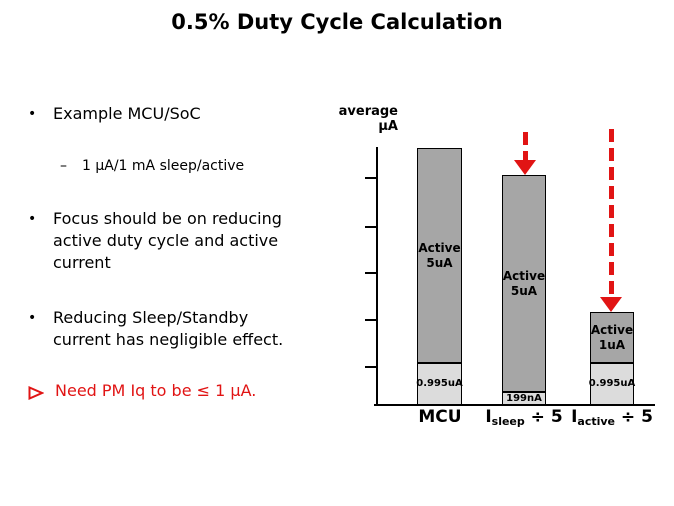 This screenshot has height=506, width=674. I want to click on x-label-subscript: sleep, so click(508, 421).